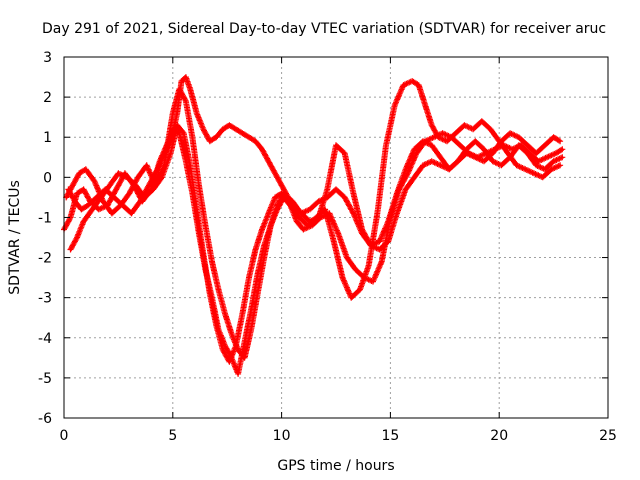  What do you see at coordinates (47, 178) in the screenshot?
I see `y-tick-label: 0` at bounding box center [47, 178].